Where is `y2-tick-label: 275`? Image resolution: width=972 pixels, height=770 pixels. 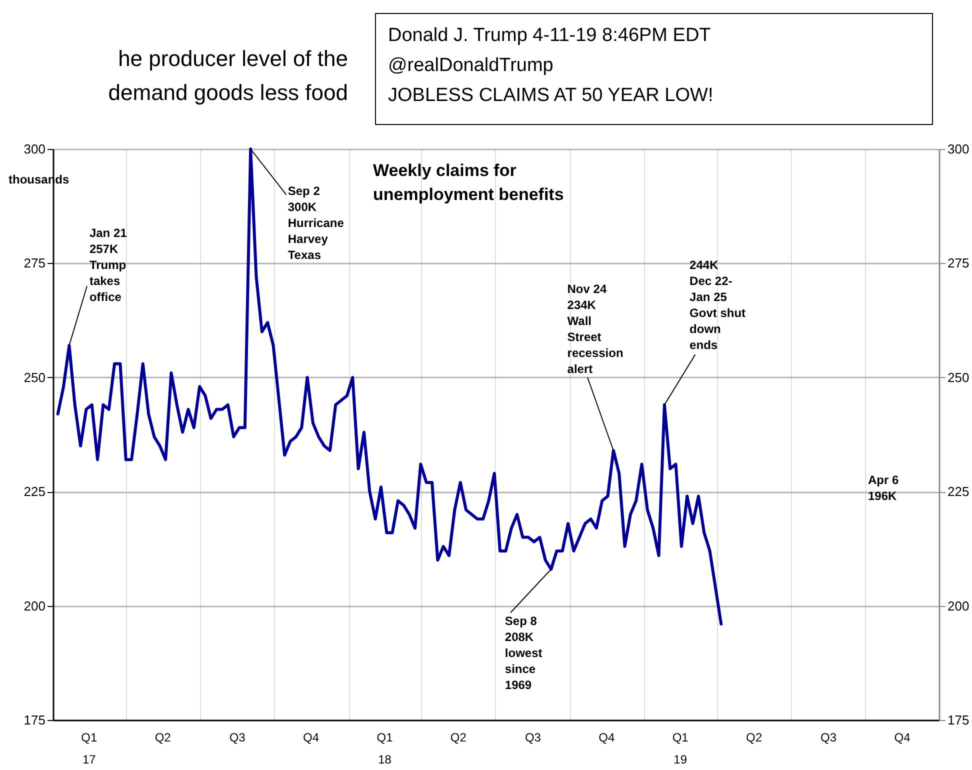
y2-tick-label: 275 is located at coordinates (959, 263).